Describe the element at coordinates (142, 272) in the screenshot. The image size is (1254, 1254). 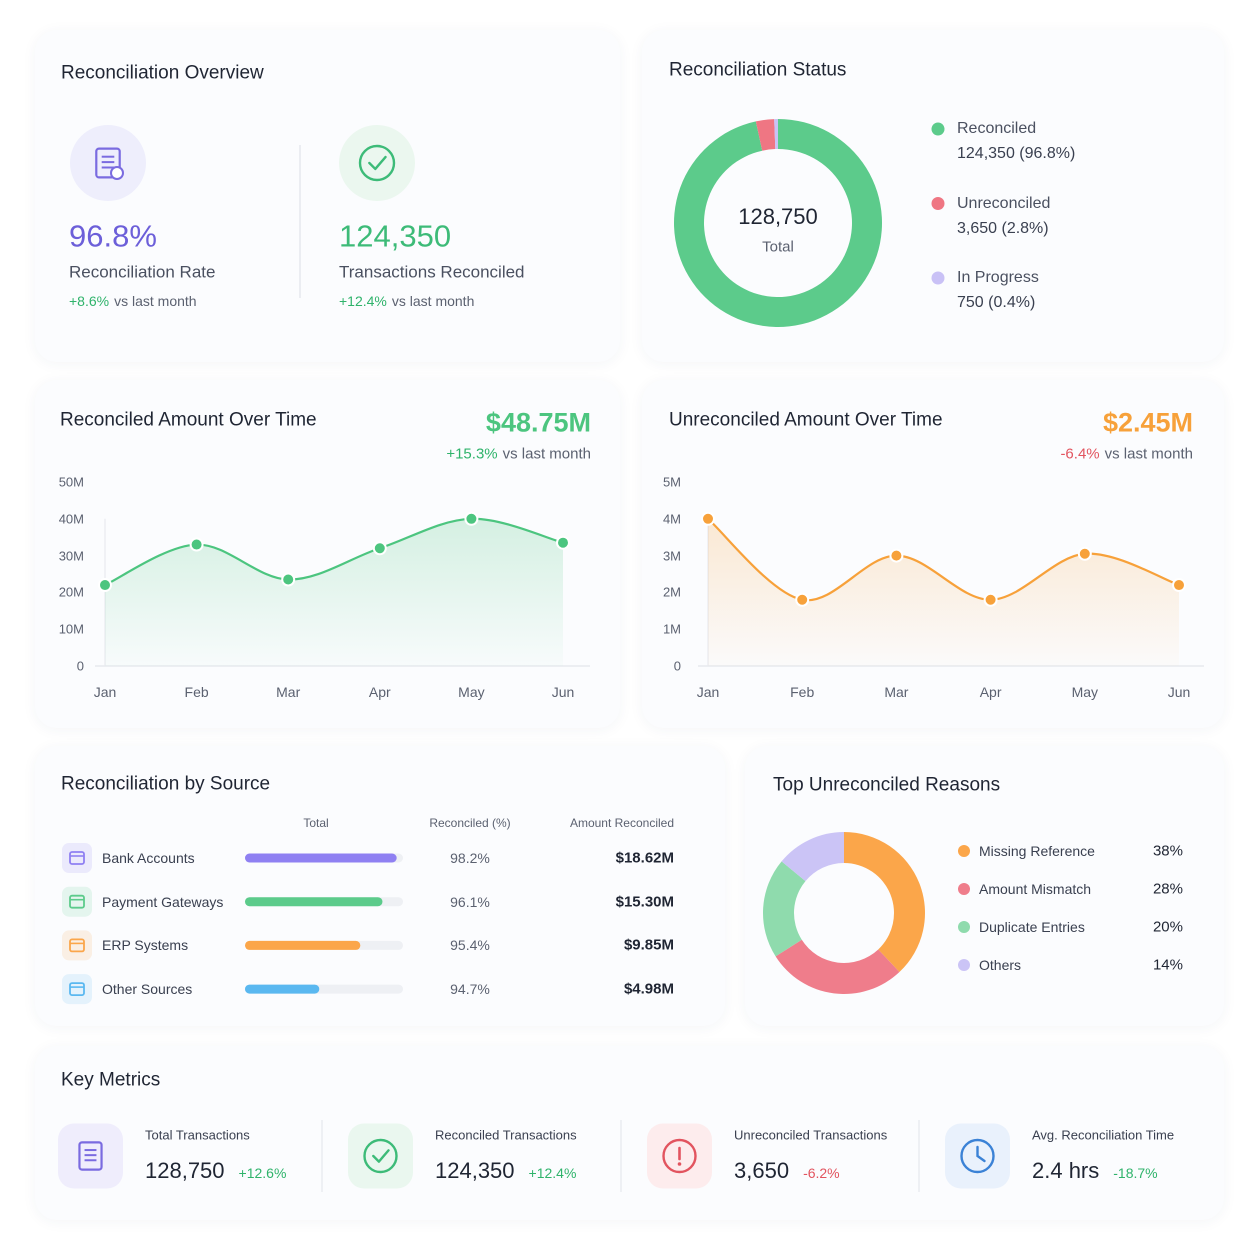
I see `kpi-label: Reconciliation Rate` at that location.